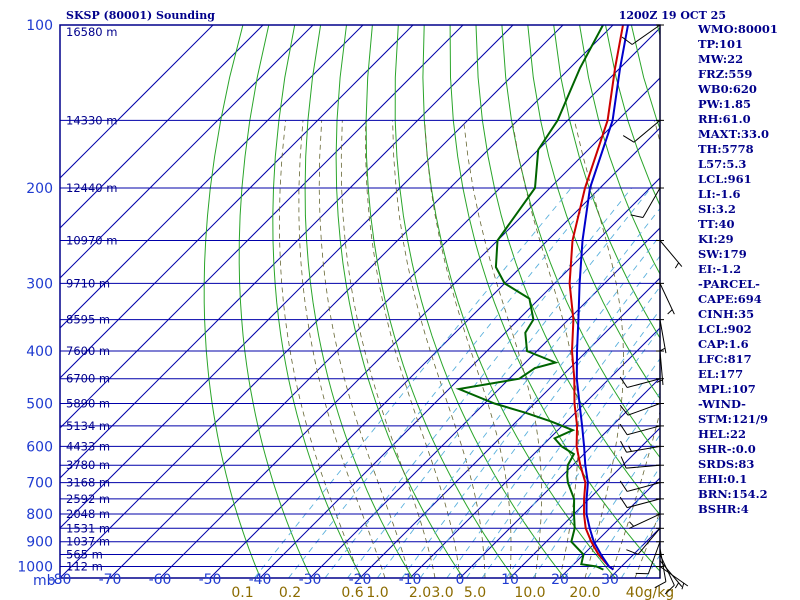 The image size is (800, 600). What do you see at coordinates (529, 592) in the screenshot?
I see `mixing-ratio-label: 10.0` at bounding box center [529, 592].